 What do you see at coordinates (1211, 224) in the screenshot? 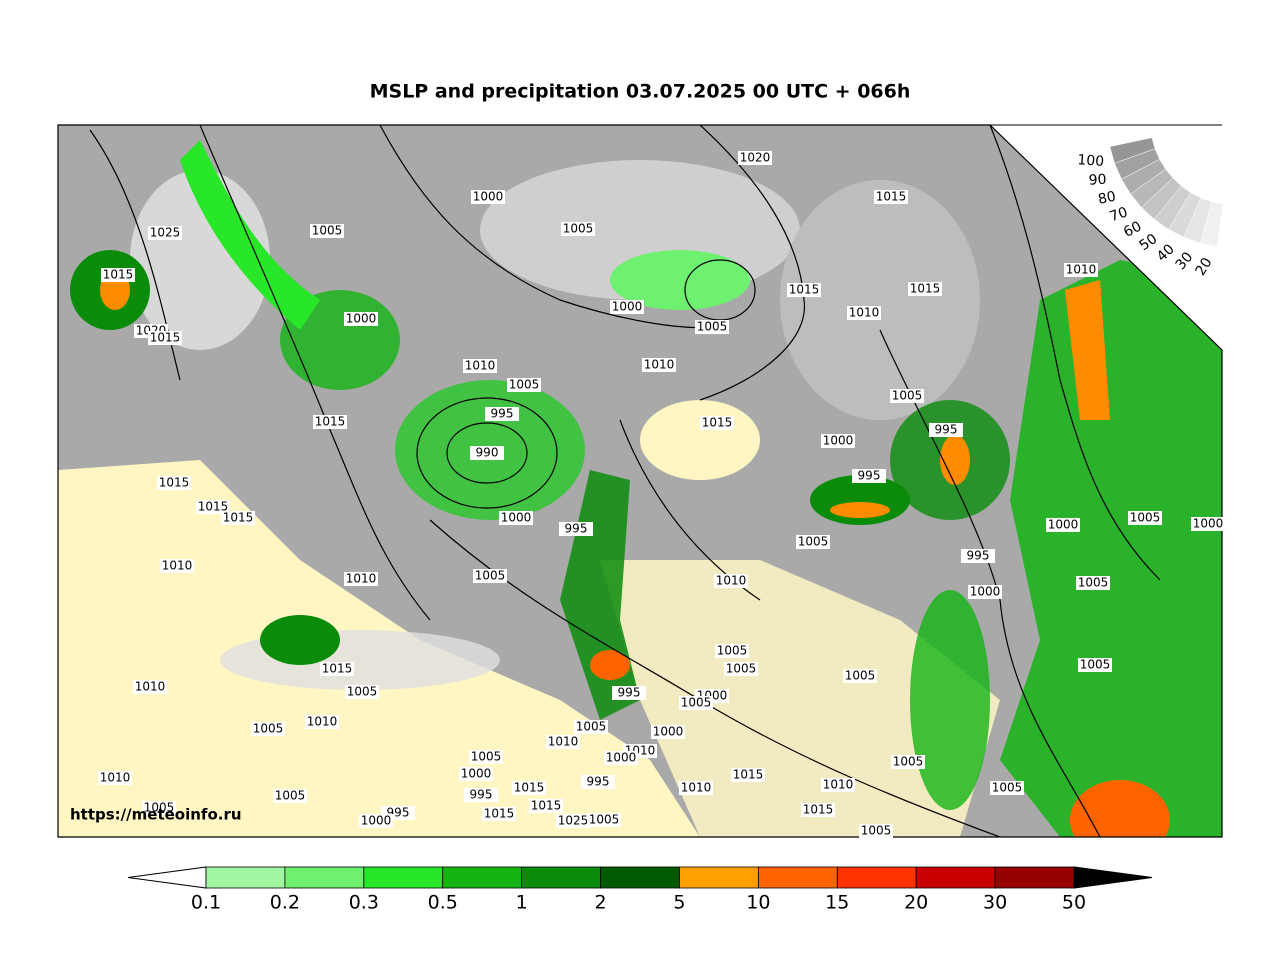
I see `cloud-scale-band` at bounding box center [1211, 224].